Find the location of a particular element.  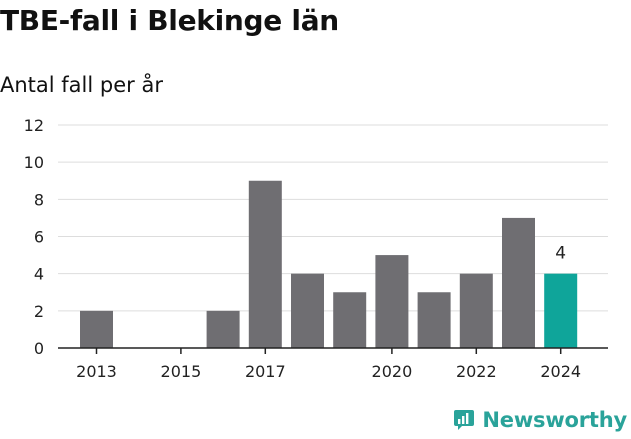

newsworthy-brand: Newsworthy is located at coordinates (540, 420).